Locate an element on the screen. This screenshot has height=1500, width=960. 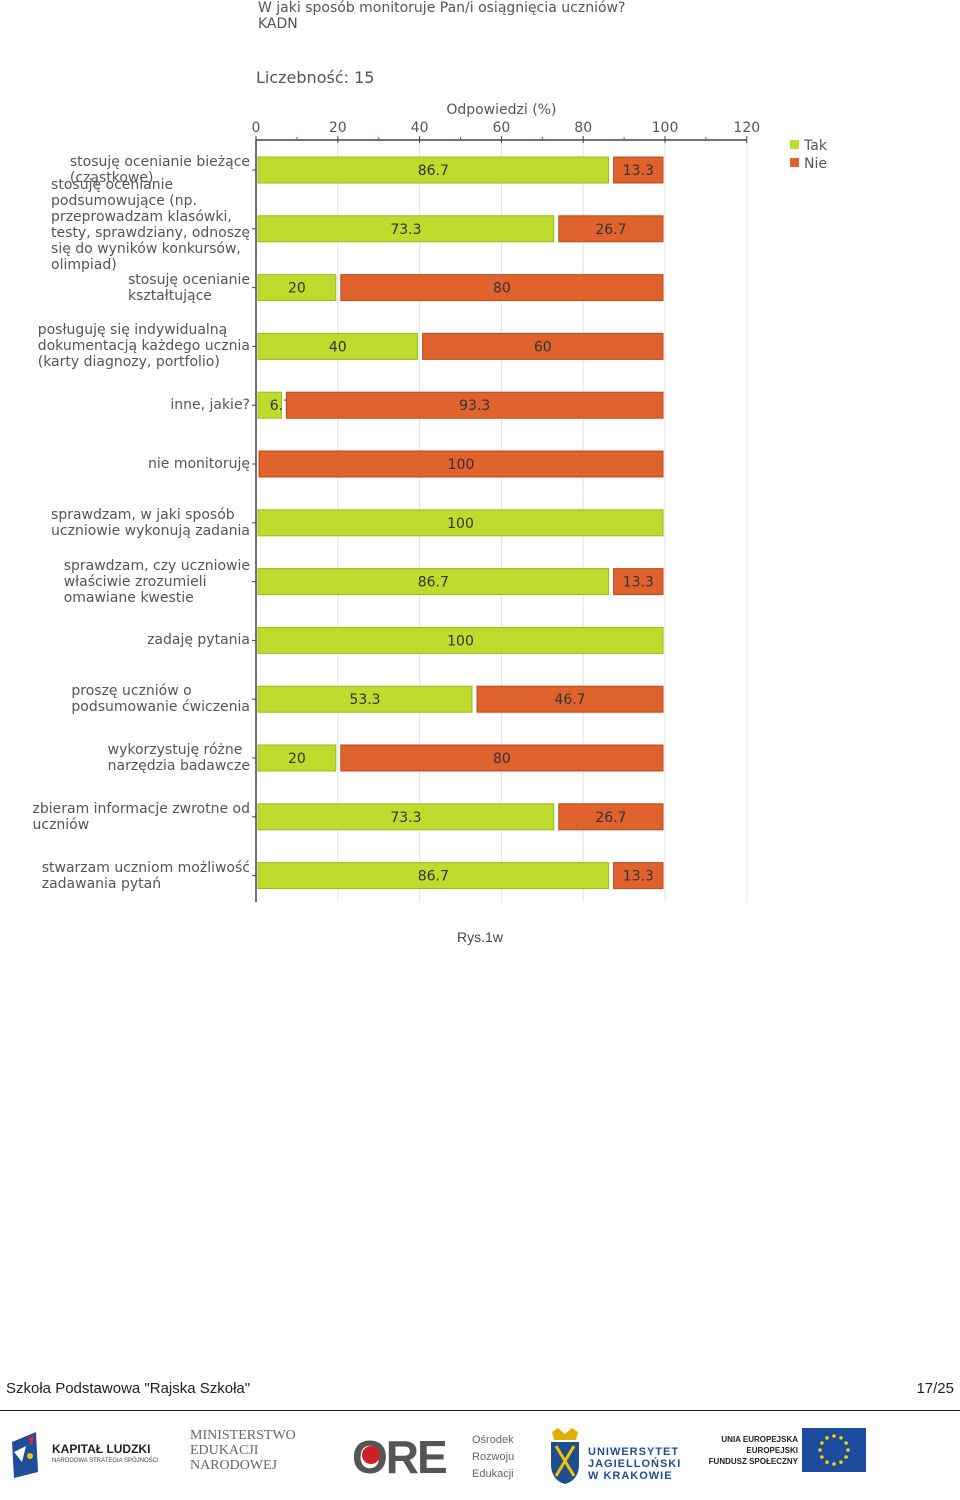
category-label: inne, jakie? is located at coordinates (210, 405).